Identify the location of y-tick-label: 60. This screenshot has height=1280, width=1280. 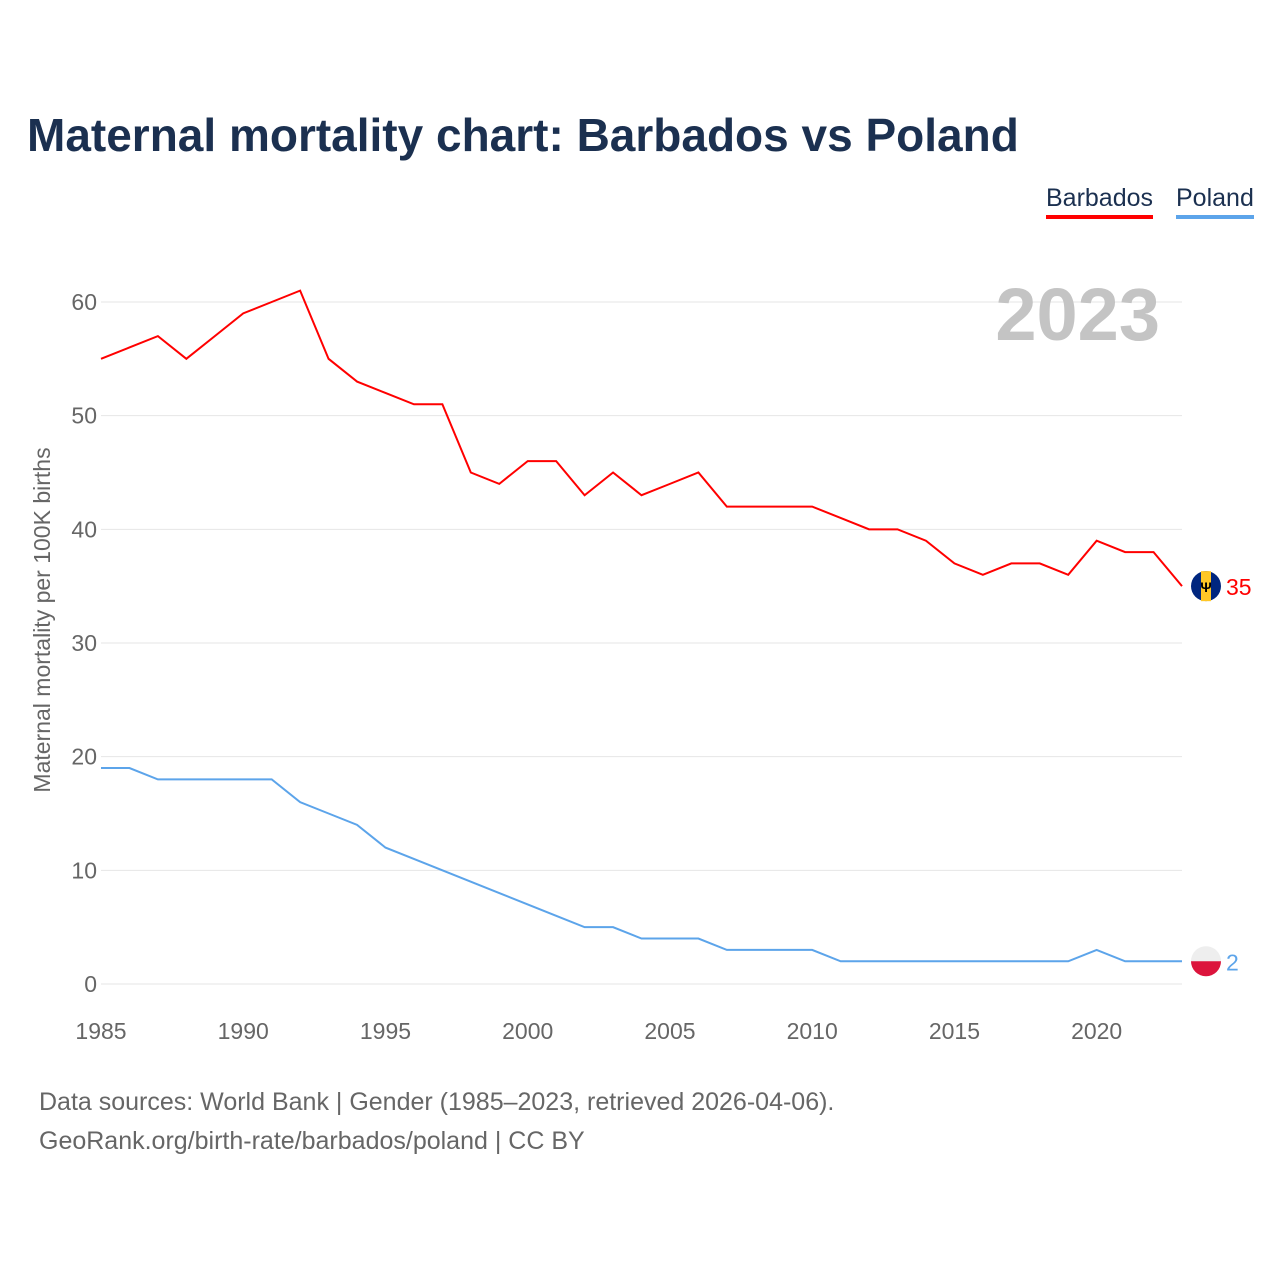
(84, 302).